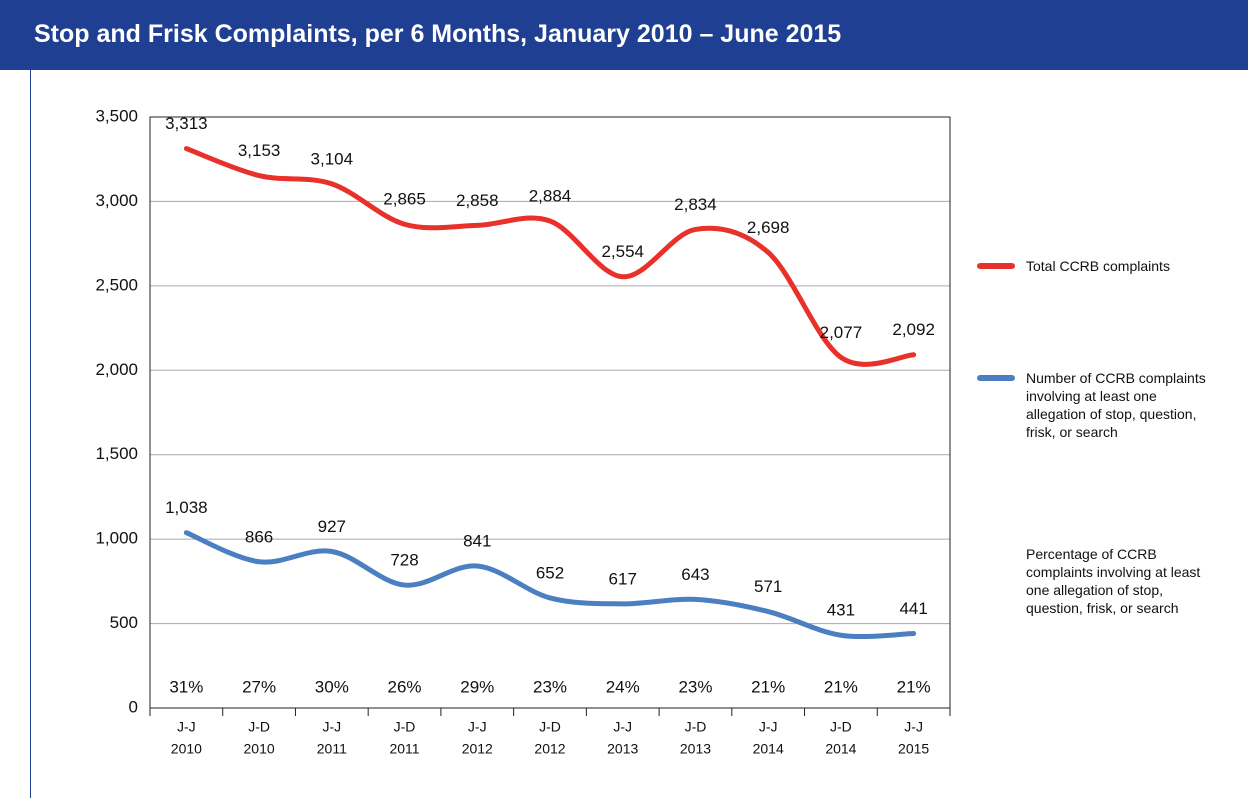 The width and height of the screenshot is (1248, 798). I want to click on data-label: 3,313, so click(186, 123).